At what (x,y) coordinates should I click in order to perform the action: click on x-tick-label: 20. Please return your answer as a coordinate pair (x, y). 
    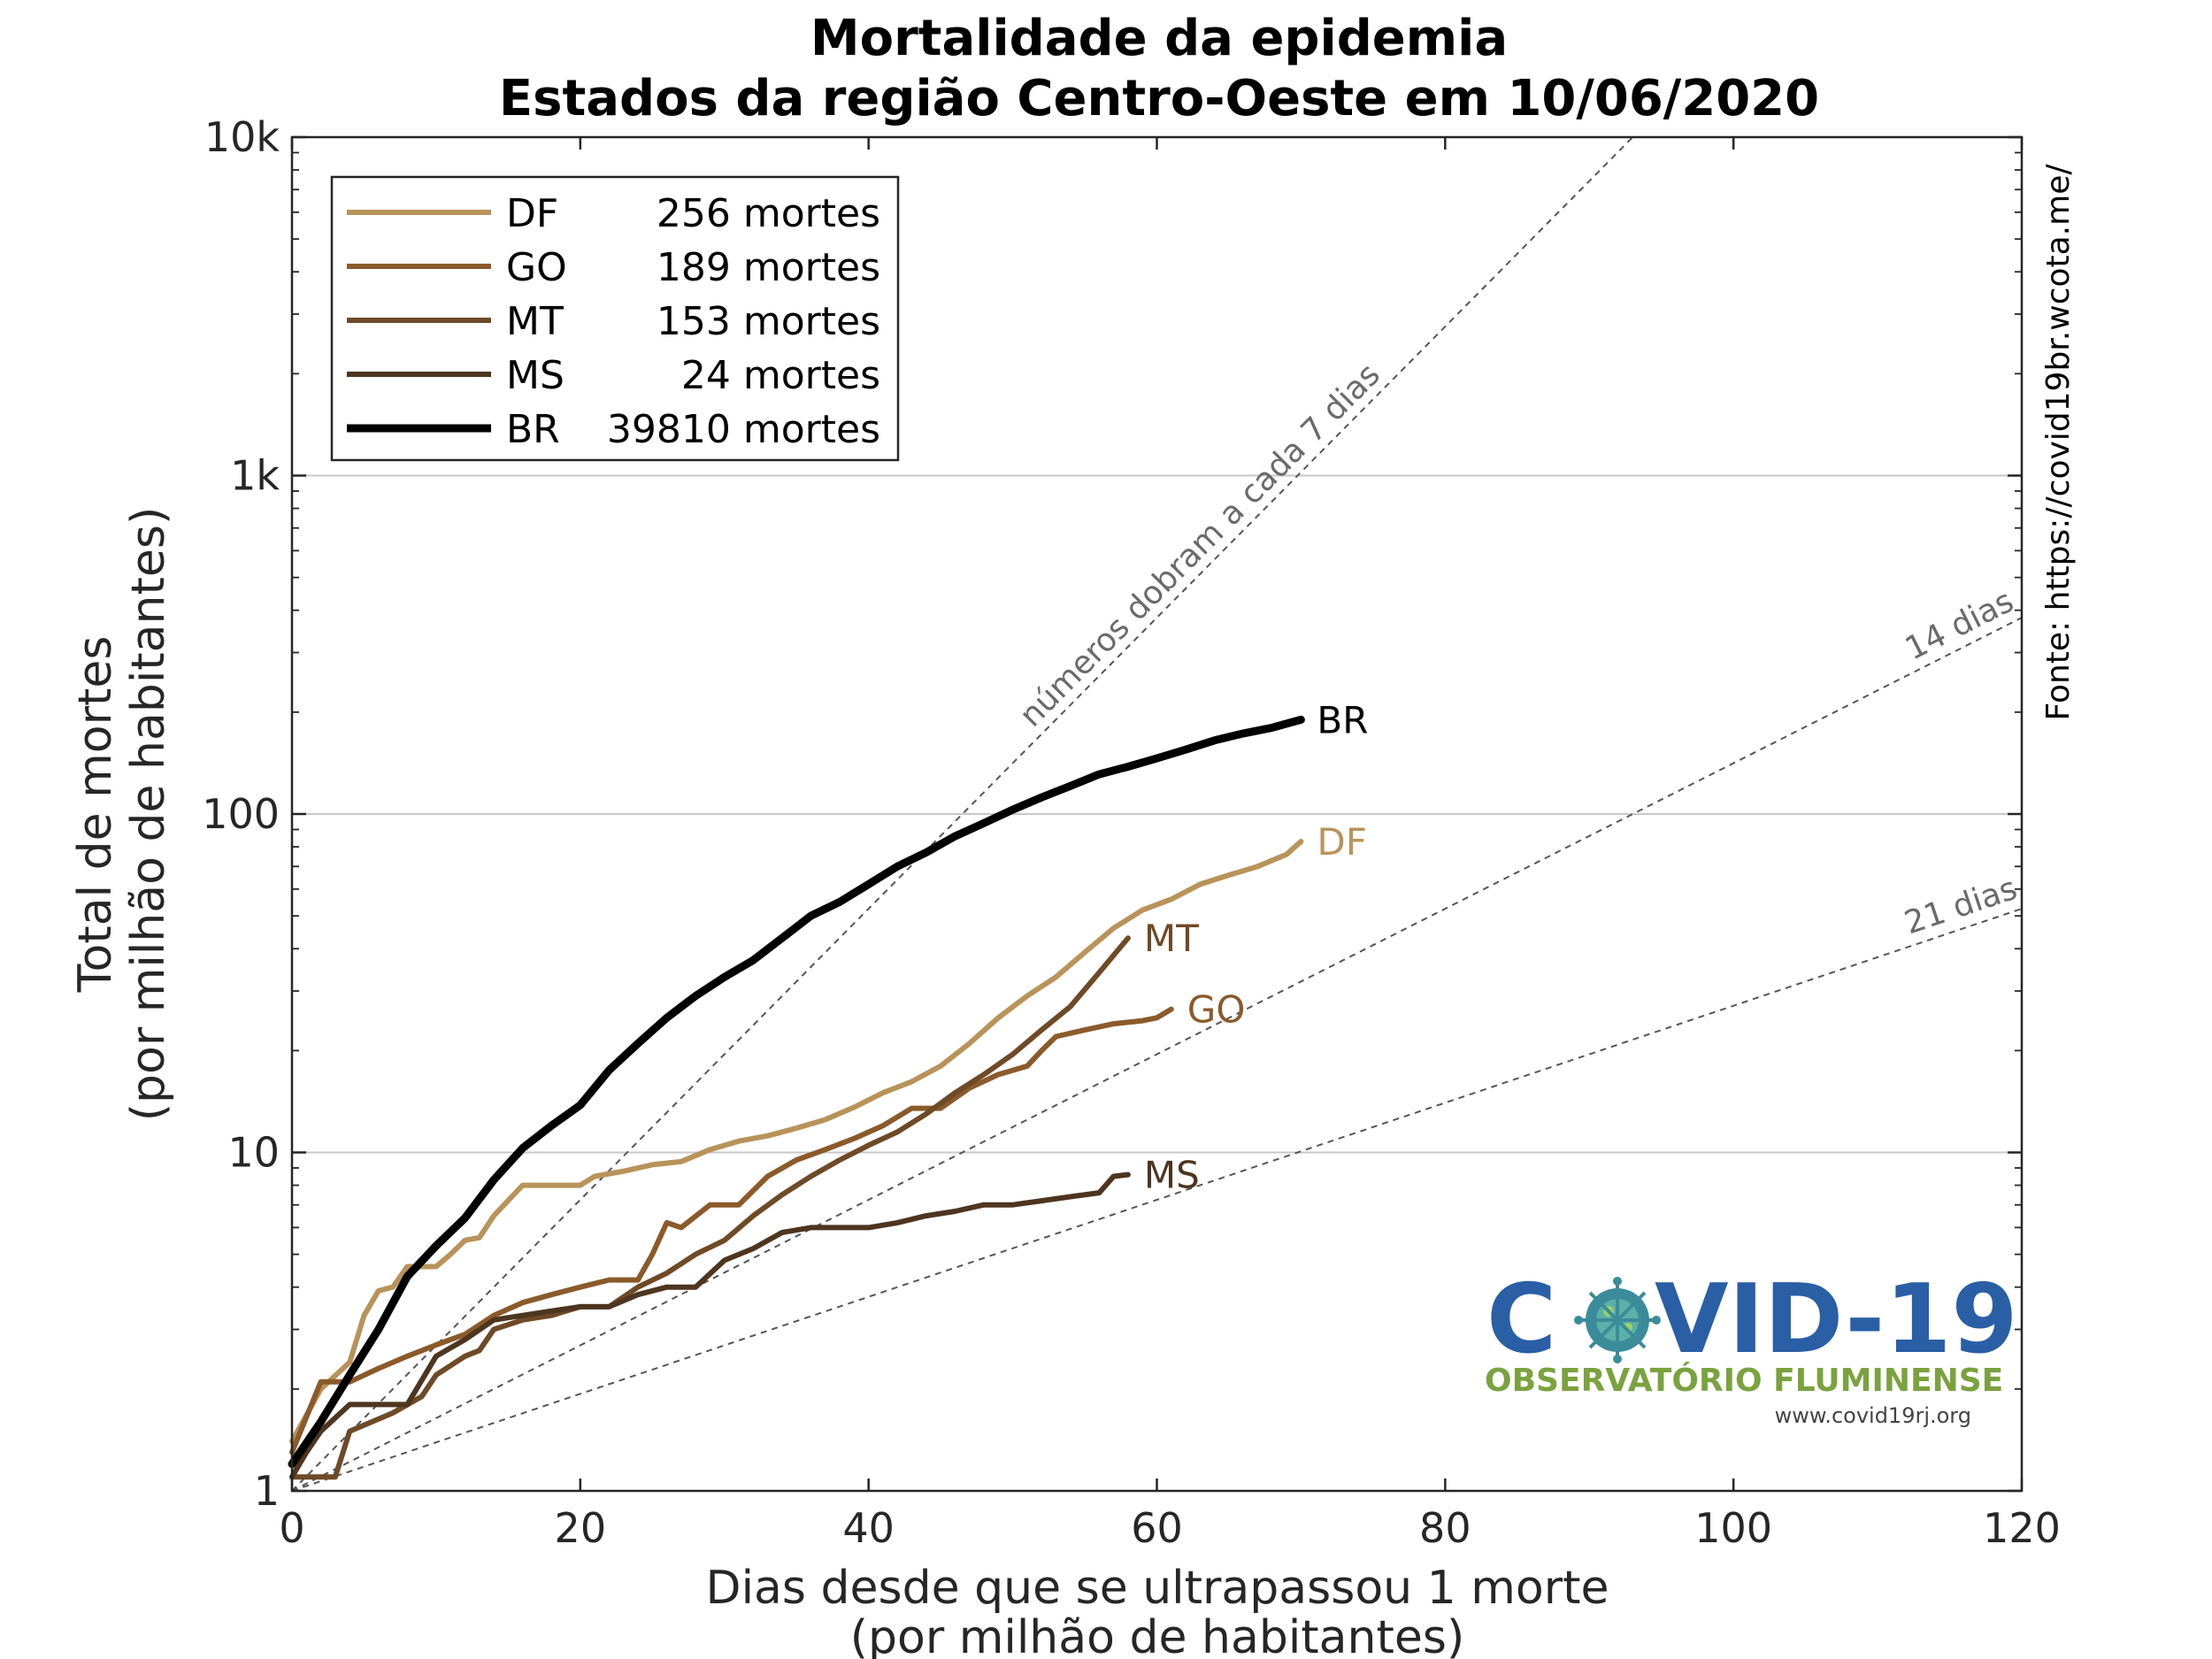
    Looking at the image, I should click on (581, 1528).